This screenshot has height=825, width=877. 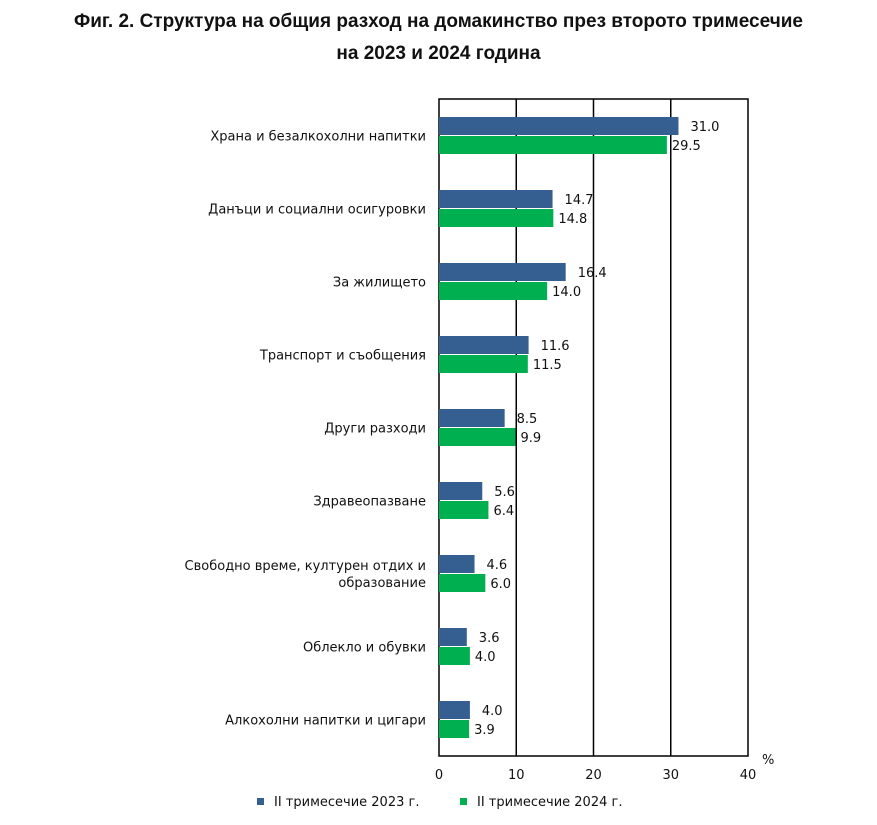 What do you see at coordinates (503, 511) in the screenshot?
I see `data-label: 6.4` at bounding box center [503, 511].